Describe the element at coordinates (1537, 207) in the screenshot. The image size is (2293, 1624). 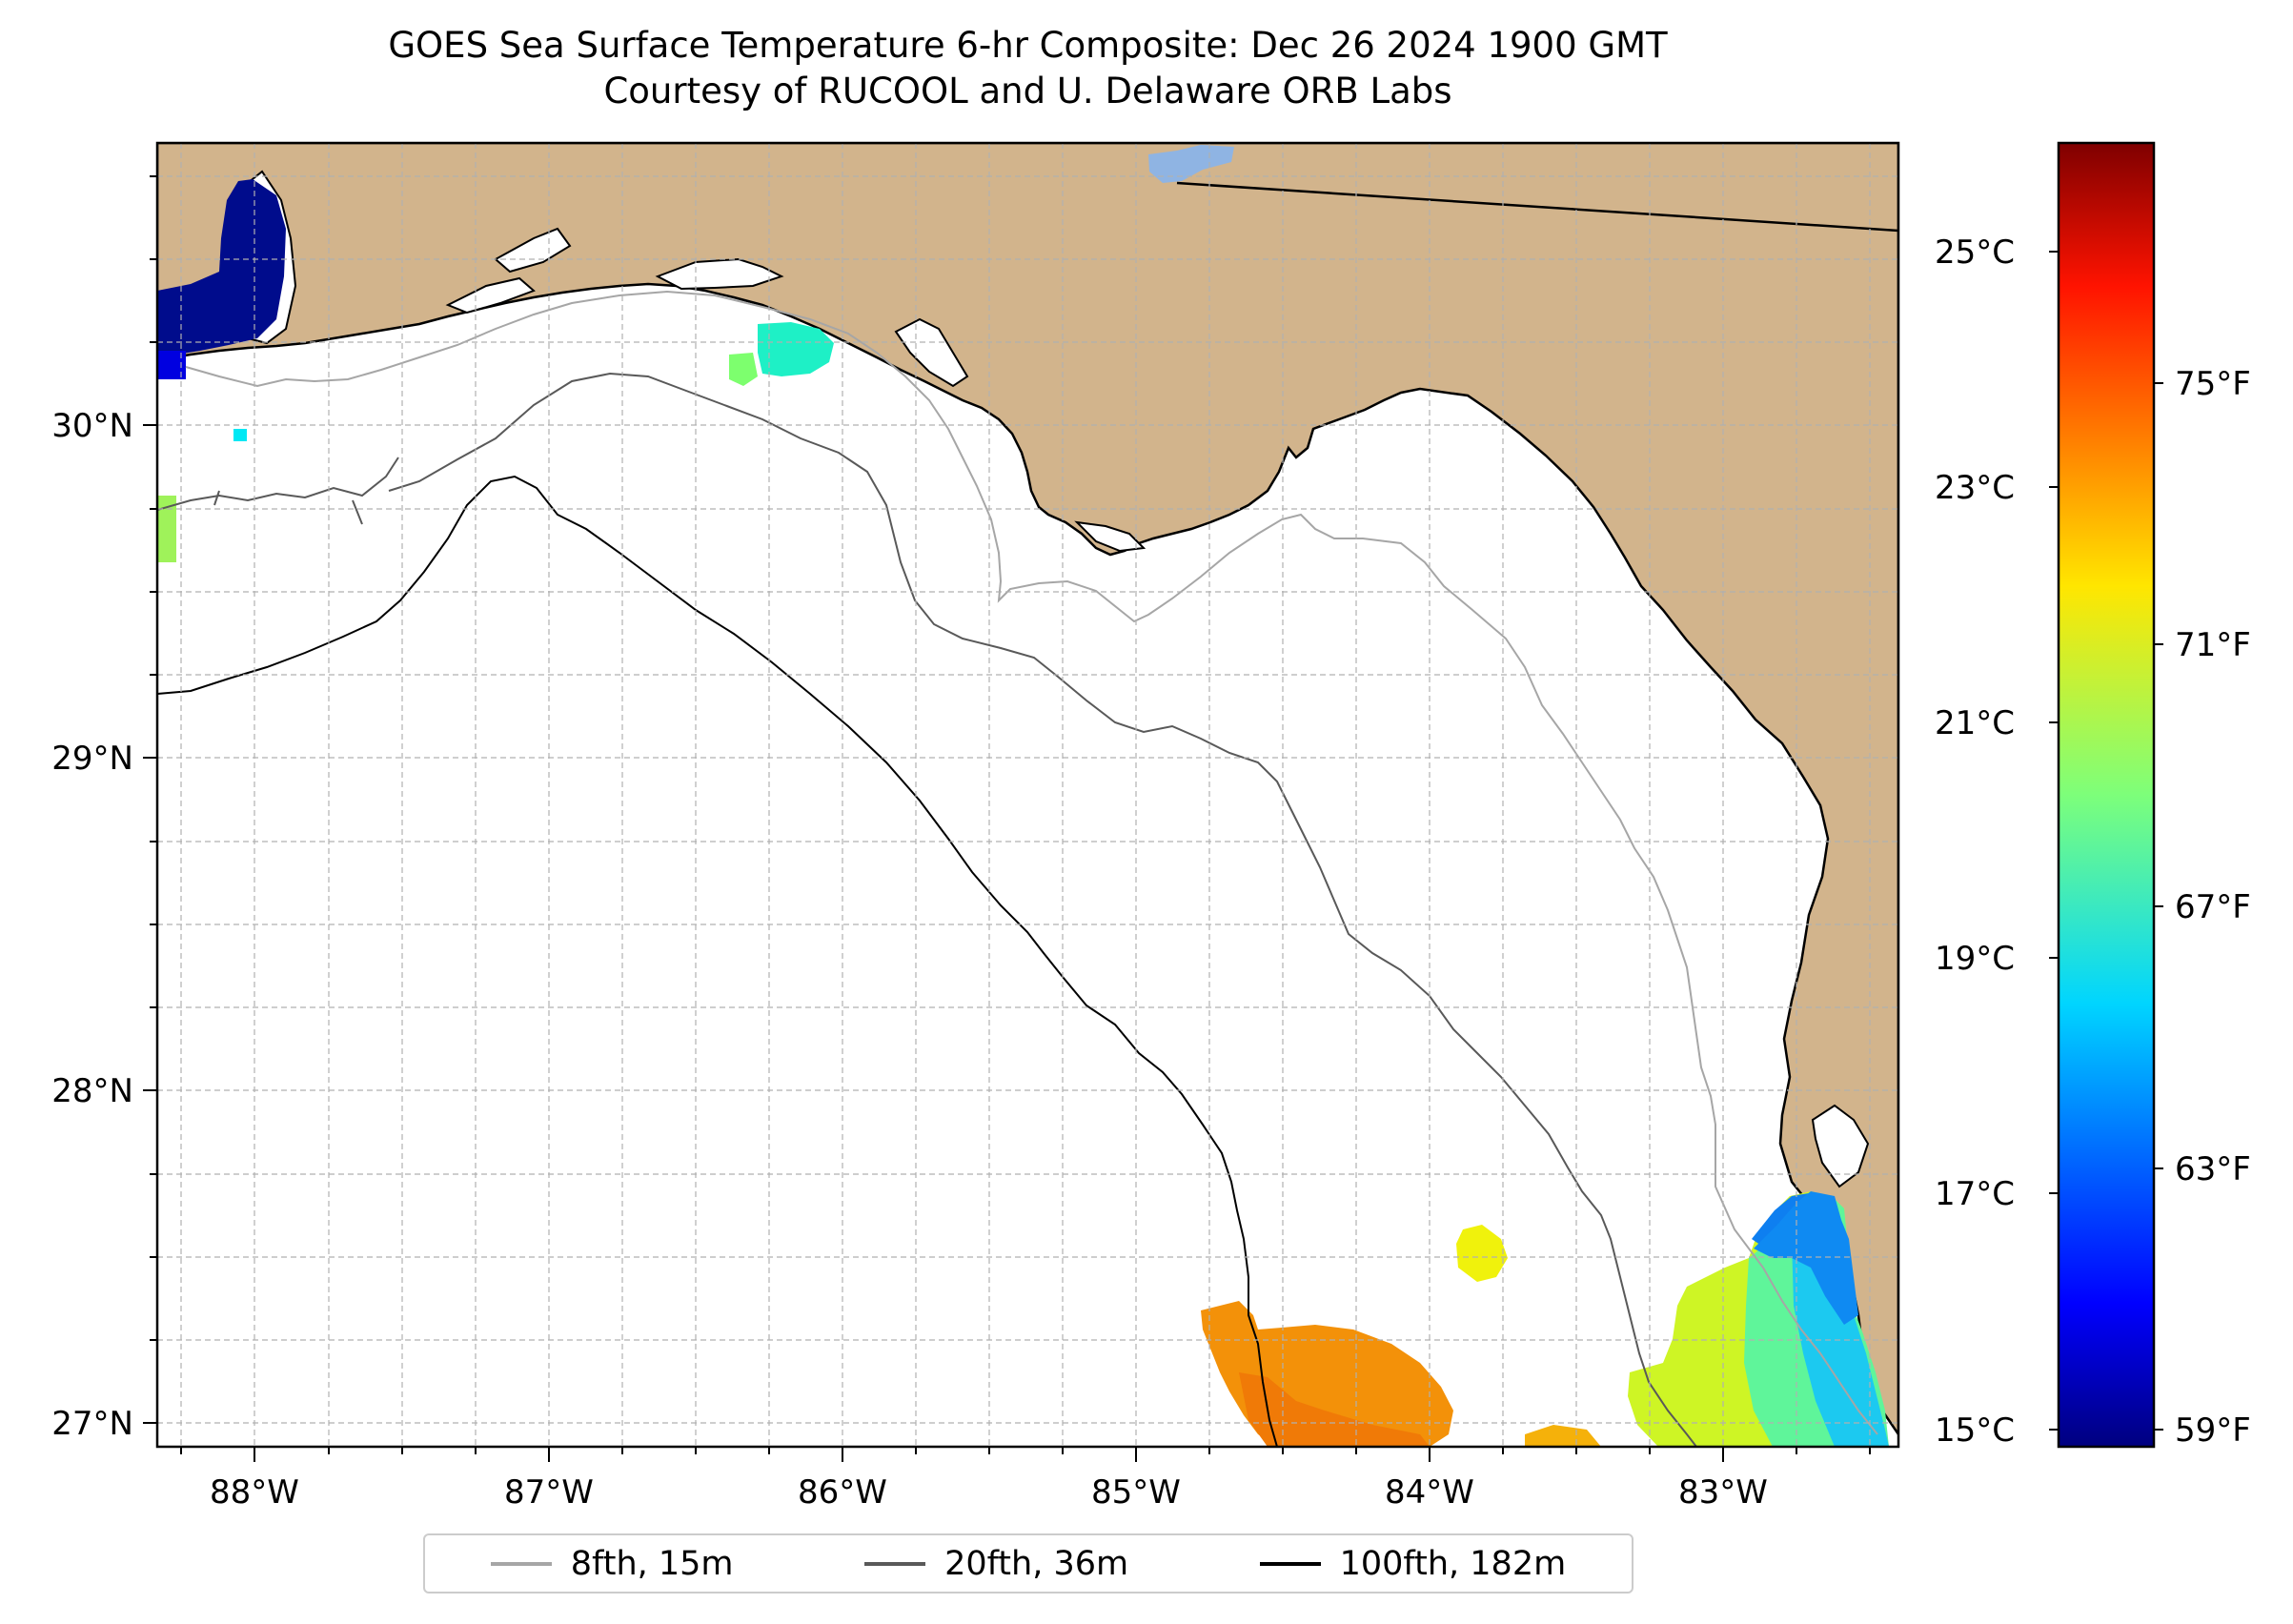
I see `state-boundary` at that location.